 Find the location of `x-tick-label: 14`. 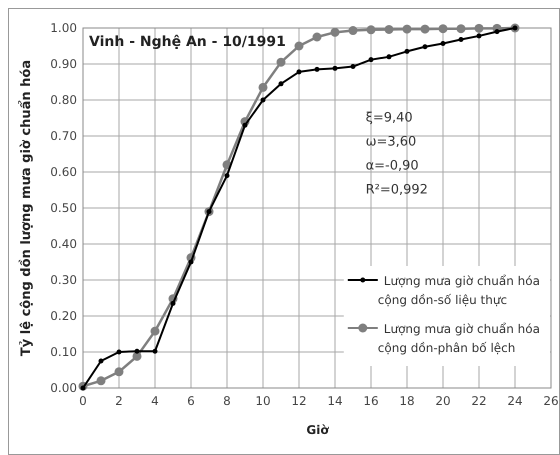

x-tick-label: 14 is located at coordinates (335, 401).